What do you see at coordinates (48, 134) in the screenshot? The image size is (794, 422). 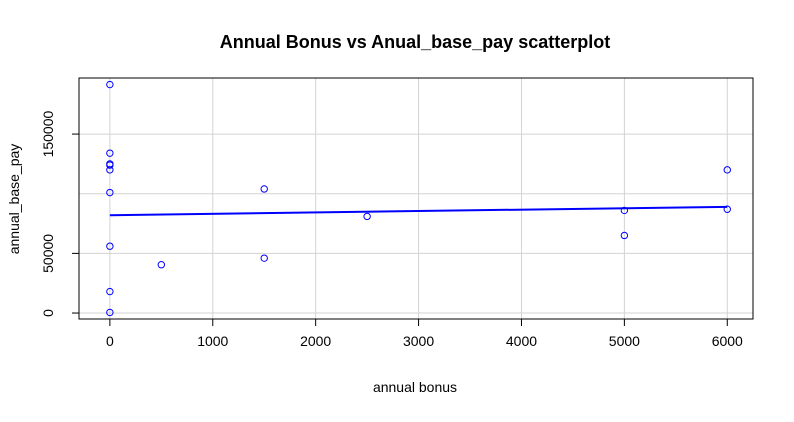 I see `y-tick-label: 150000` at bounding box center [48, 134].